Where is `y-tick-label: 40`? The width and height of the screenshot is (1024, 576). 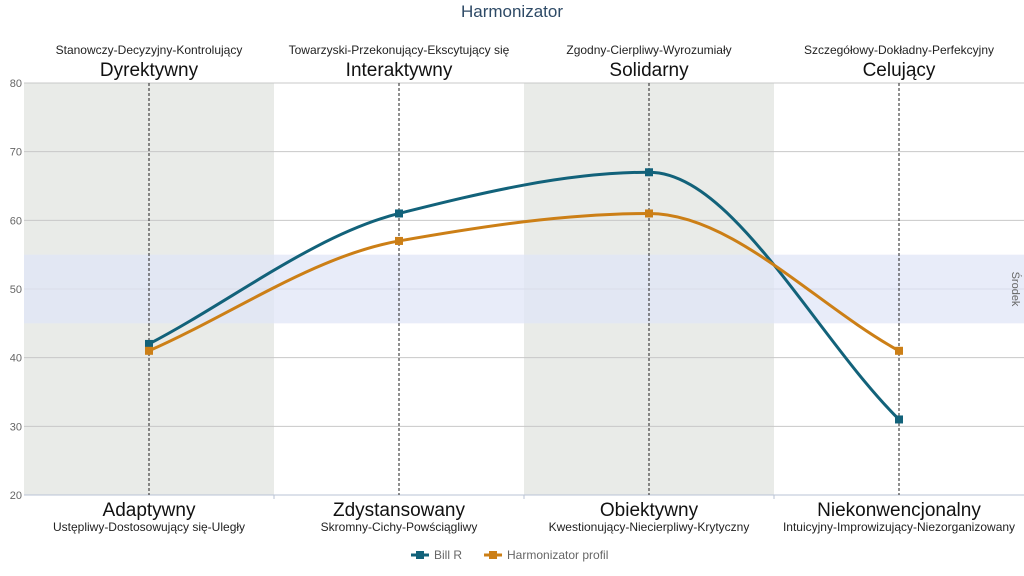 y-tick-label: 40 is located at coordinates (16, 359).